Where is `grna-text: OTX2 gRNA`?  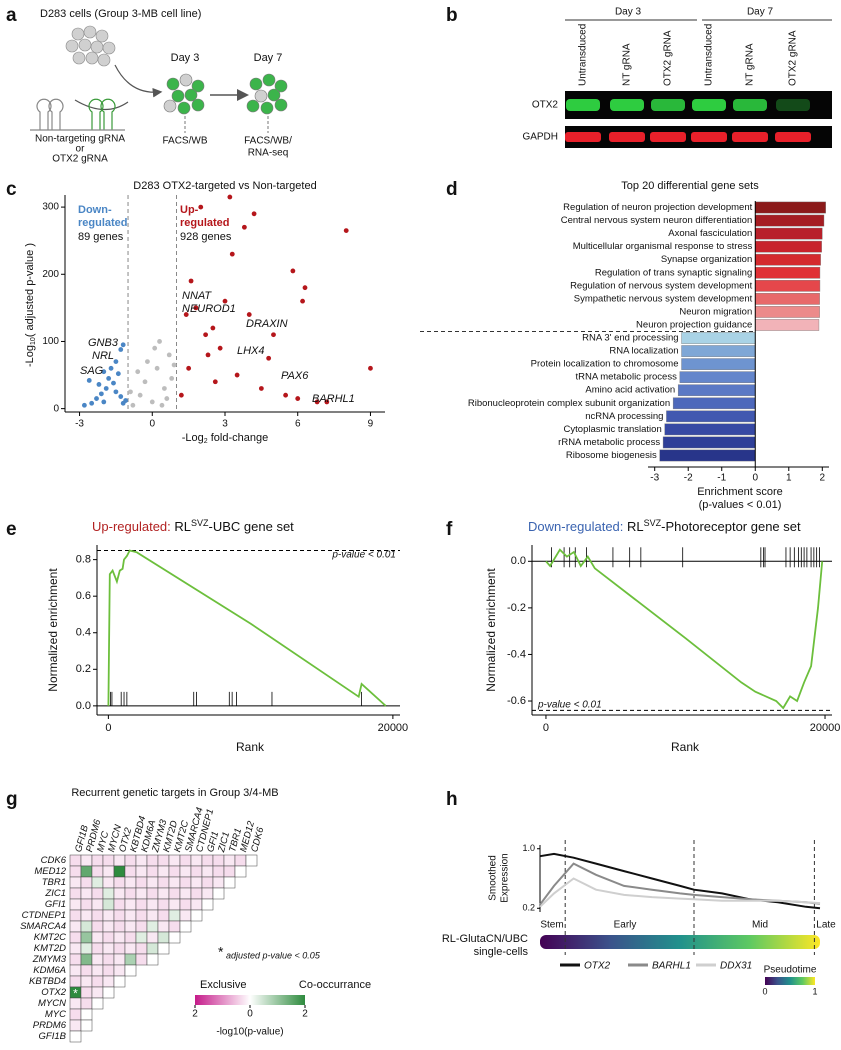
grna-text: OTX2 gRNA is located at coordinates (80, 159).